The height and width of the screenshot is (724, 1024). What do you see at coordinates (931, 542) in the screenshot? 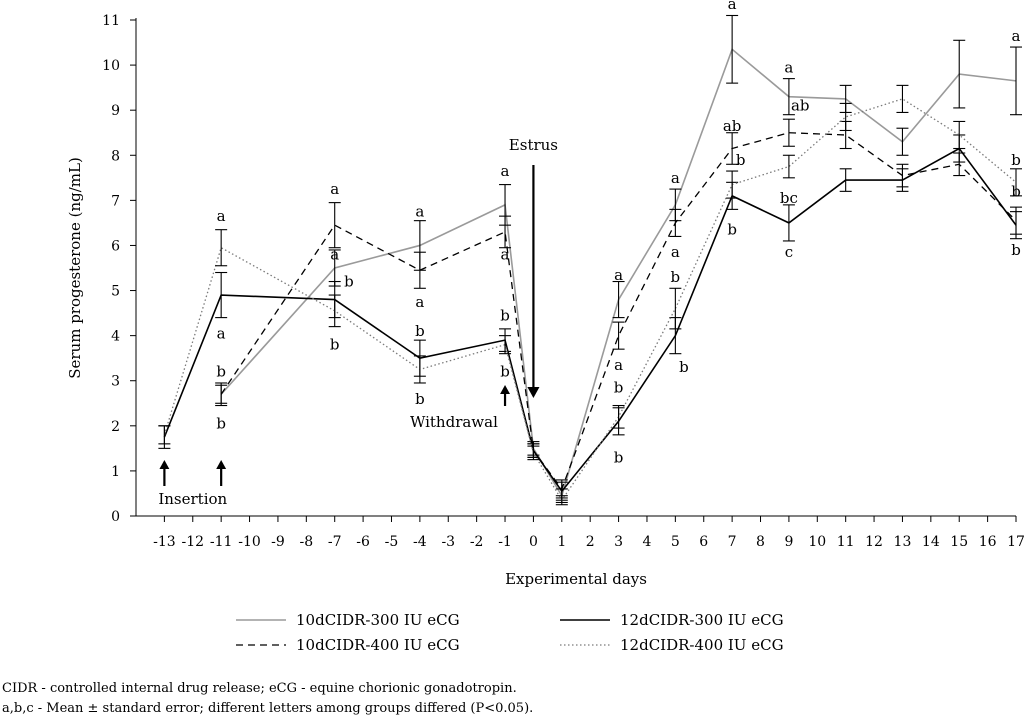
I see `x-tick-label: 14` at bounding box center [931, 542].